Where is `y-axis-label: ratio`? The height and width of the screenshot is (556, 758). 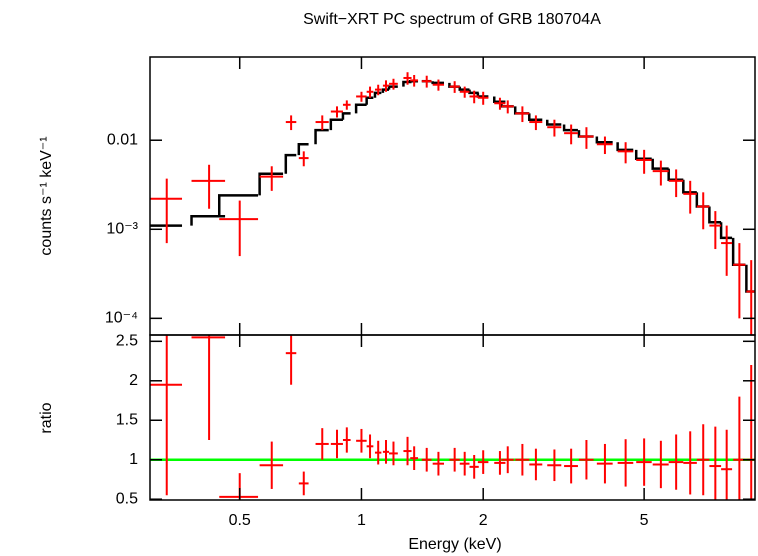 y-axis-label: ratio is located at coordinates (46, 417).